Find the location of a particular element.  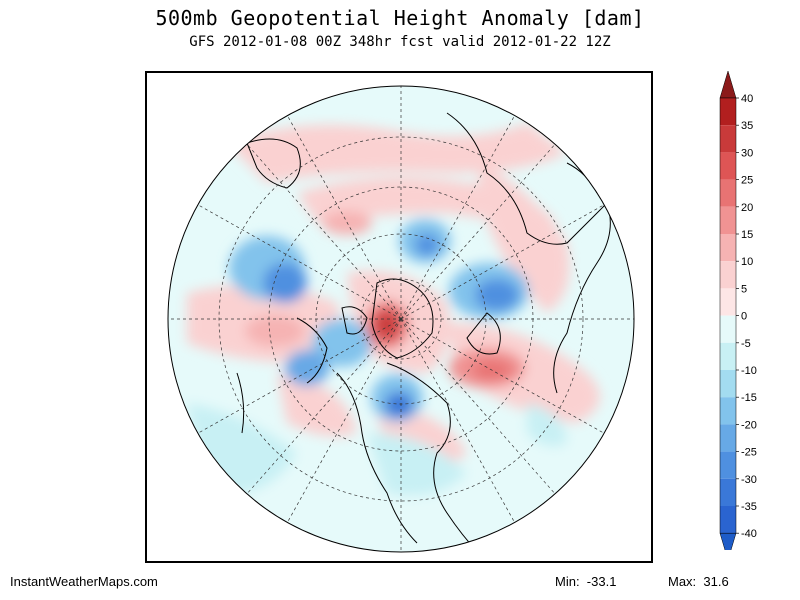

colorbar: 40 35 30 25 20 15 10 5 0 -5 -10 -15 -20 -25 -30 -35 -40 is located at coordinates (738, 310).